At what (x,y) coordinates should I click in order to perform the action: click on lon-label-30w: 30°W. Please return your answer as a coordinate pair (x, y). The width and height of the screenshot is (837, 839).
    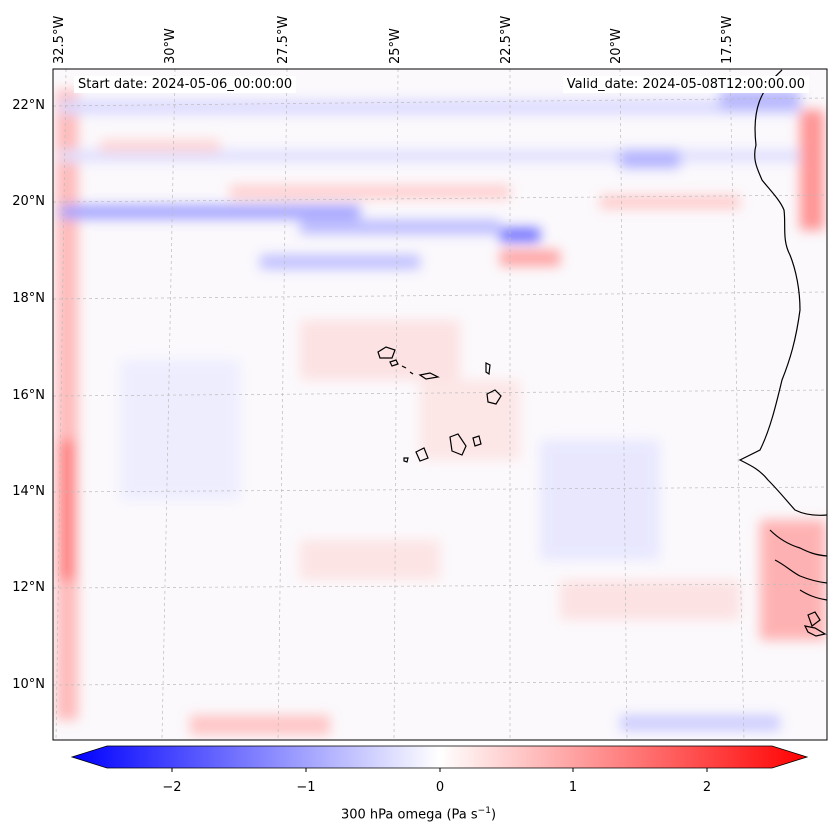
    Looking at the image, I should click on (170, 46).